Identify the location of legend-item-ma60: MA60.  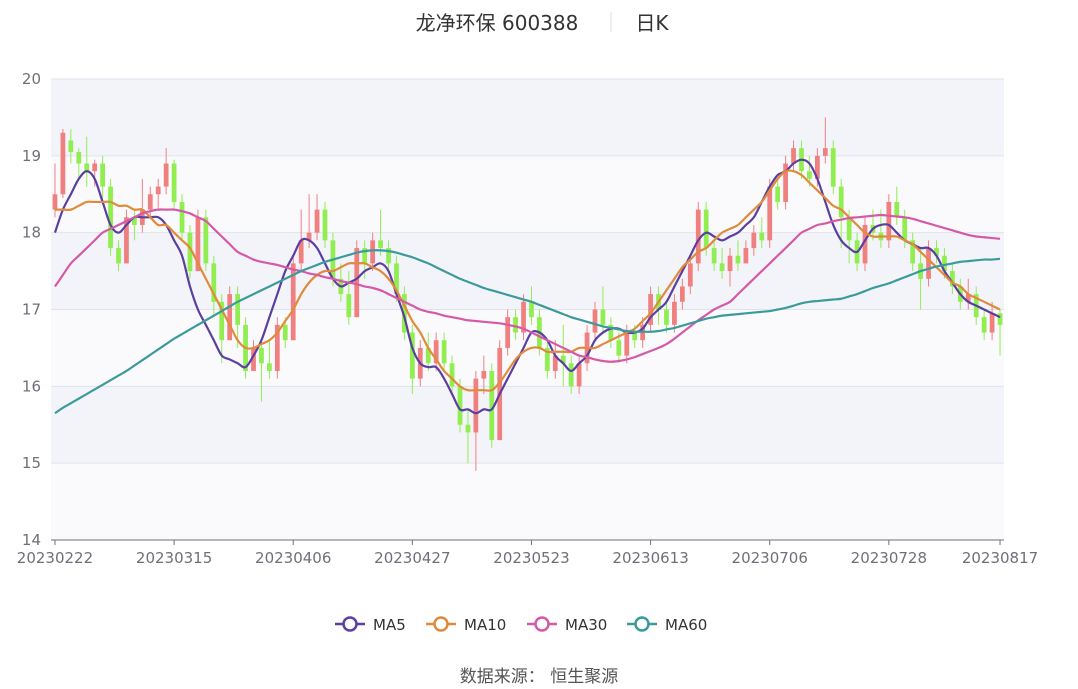
(667, 625).